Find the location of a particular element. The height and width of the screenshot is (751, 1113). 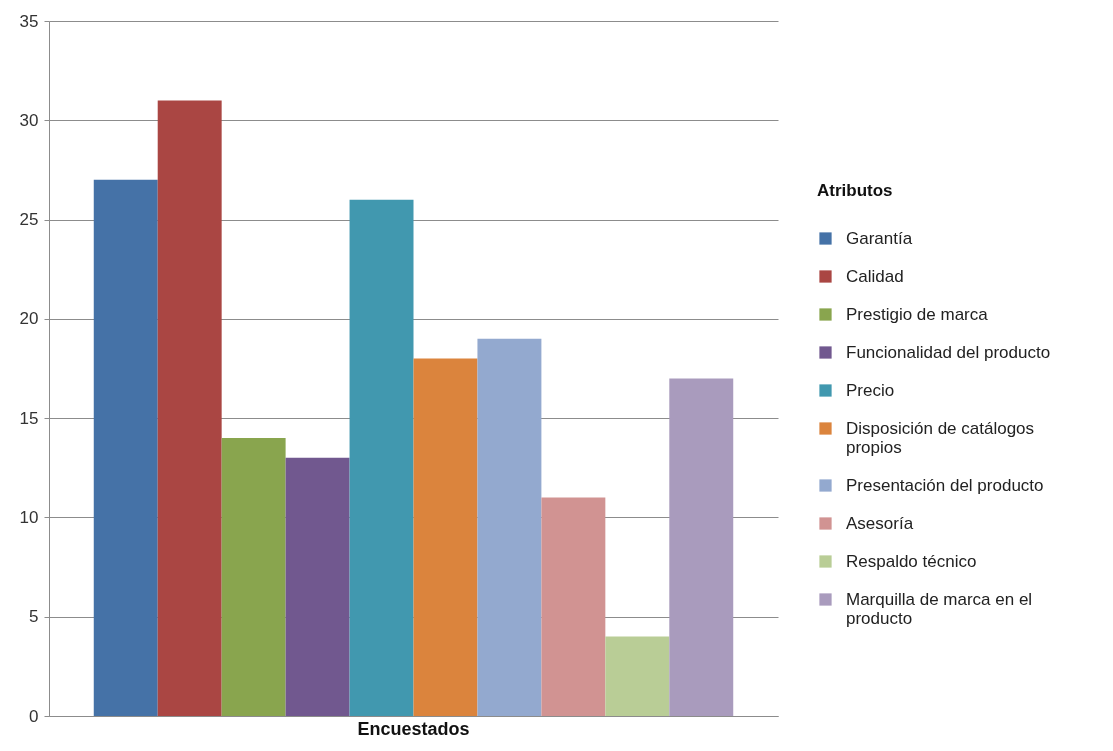

x-tick-label: Encuestados is located at coordinates (413, 728).